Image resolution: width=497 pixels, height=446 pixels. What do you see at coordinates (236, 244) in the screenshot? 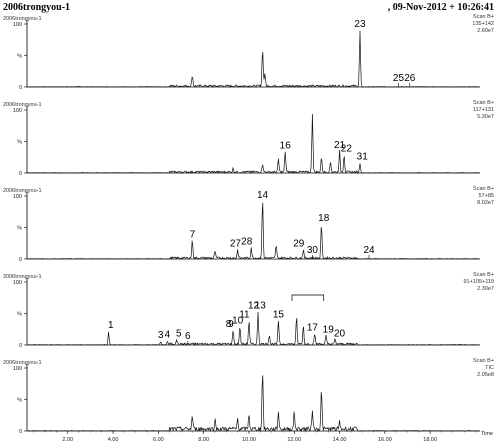
I see `peak-label: 27` at bounding box center [236, 244].